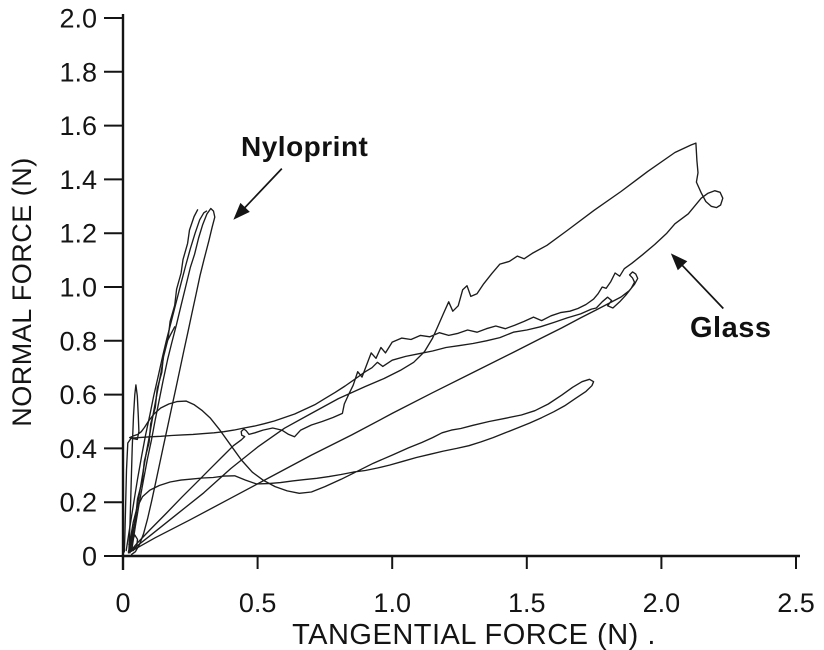 Image resolution: width=824 pixels, height=650 pixels. I want to click on y-tick-label: 1.0, so click(78, 288).